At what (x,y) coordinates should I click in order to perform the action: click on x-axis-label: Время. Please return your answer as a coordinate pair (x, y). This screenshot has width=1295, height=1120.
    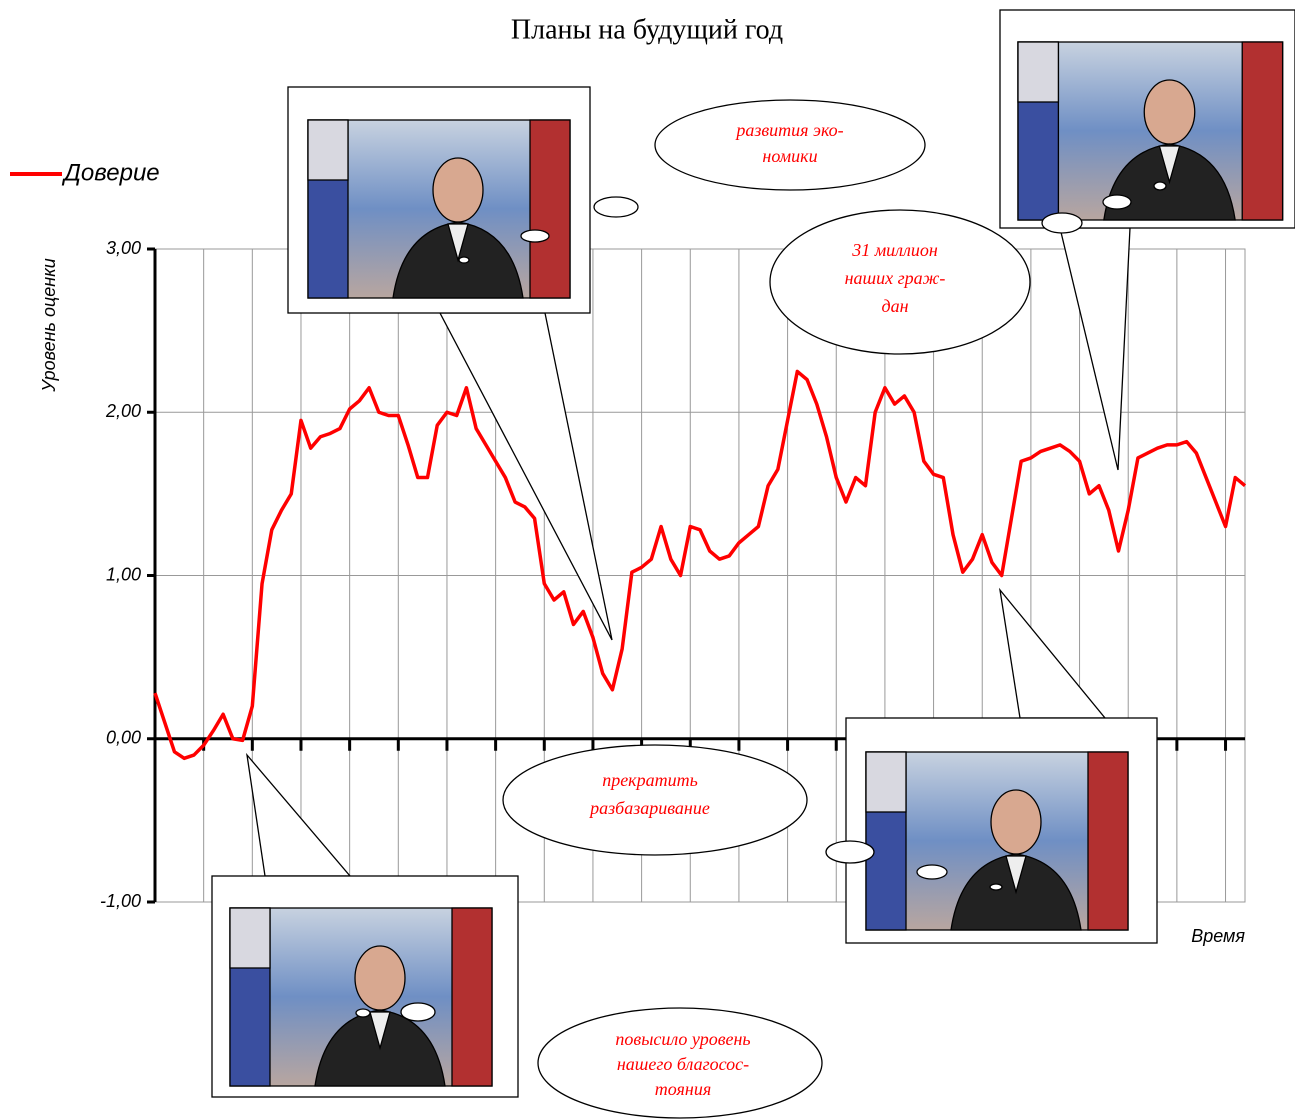
    Looking at the image, I should click on (1218, 936).